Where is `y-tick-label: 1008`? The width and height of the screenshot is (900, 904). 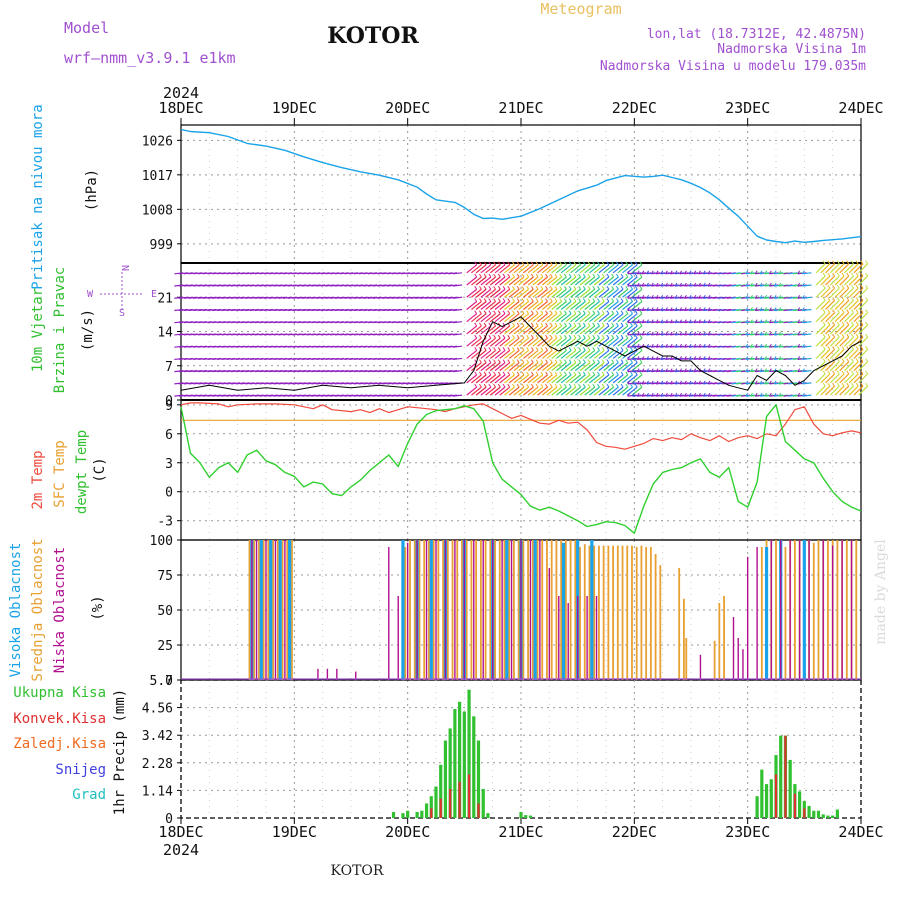
y-tick-label: 1008 is located at coordinates (157, 210).